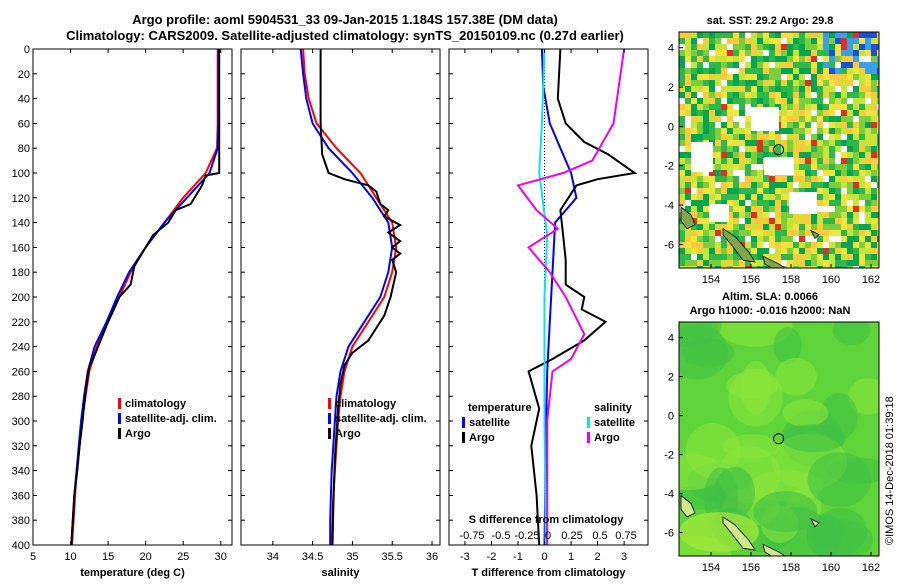  Describe the element at coordinates (544, 557) in the screenshot. I see `x-tick-label: 0` at that location.